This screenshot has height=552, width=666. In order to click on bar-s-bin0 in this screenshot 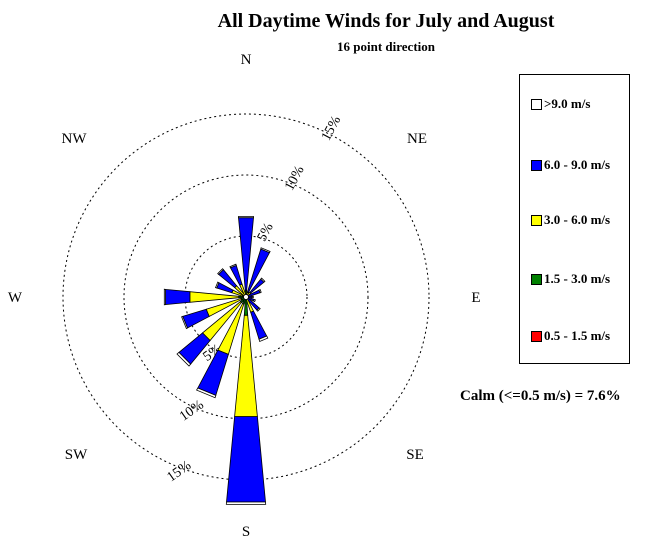, I will do `click(246, 503)`.